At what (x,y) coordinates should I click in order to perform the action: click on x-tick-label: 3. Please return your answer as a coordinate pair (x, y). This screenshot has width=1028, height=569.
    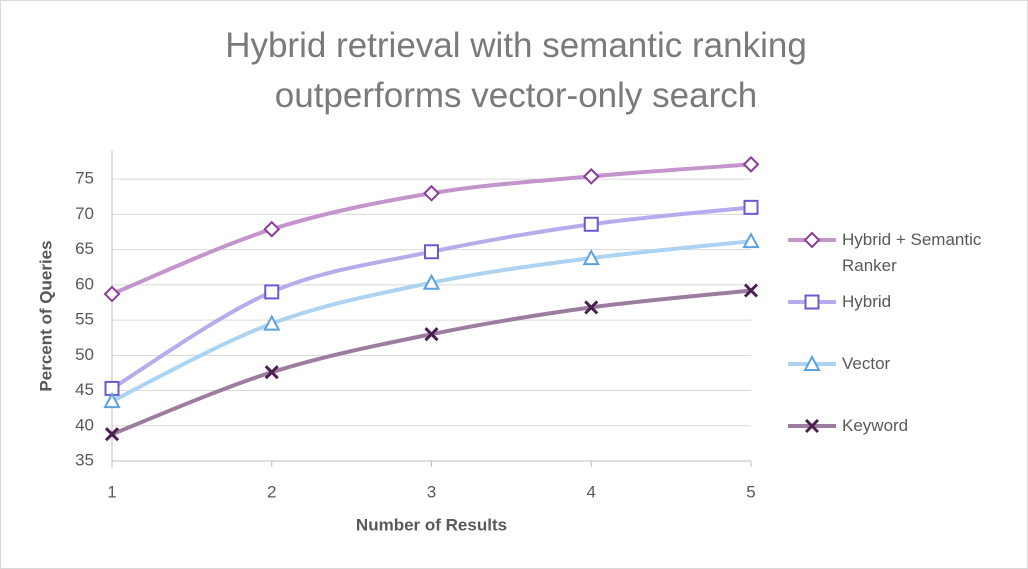
    Looking at the image, I should click on (431, 491).